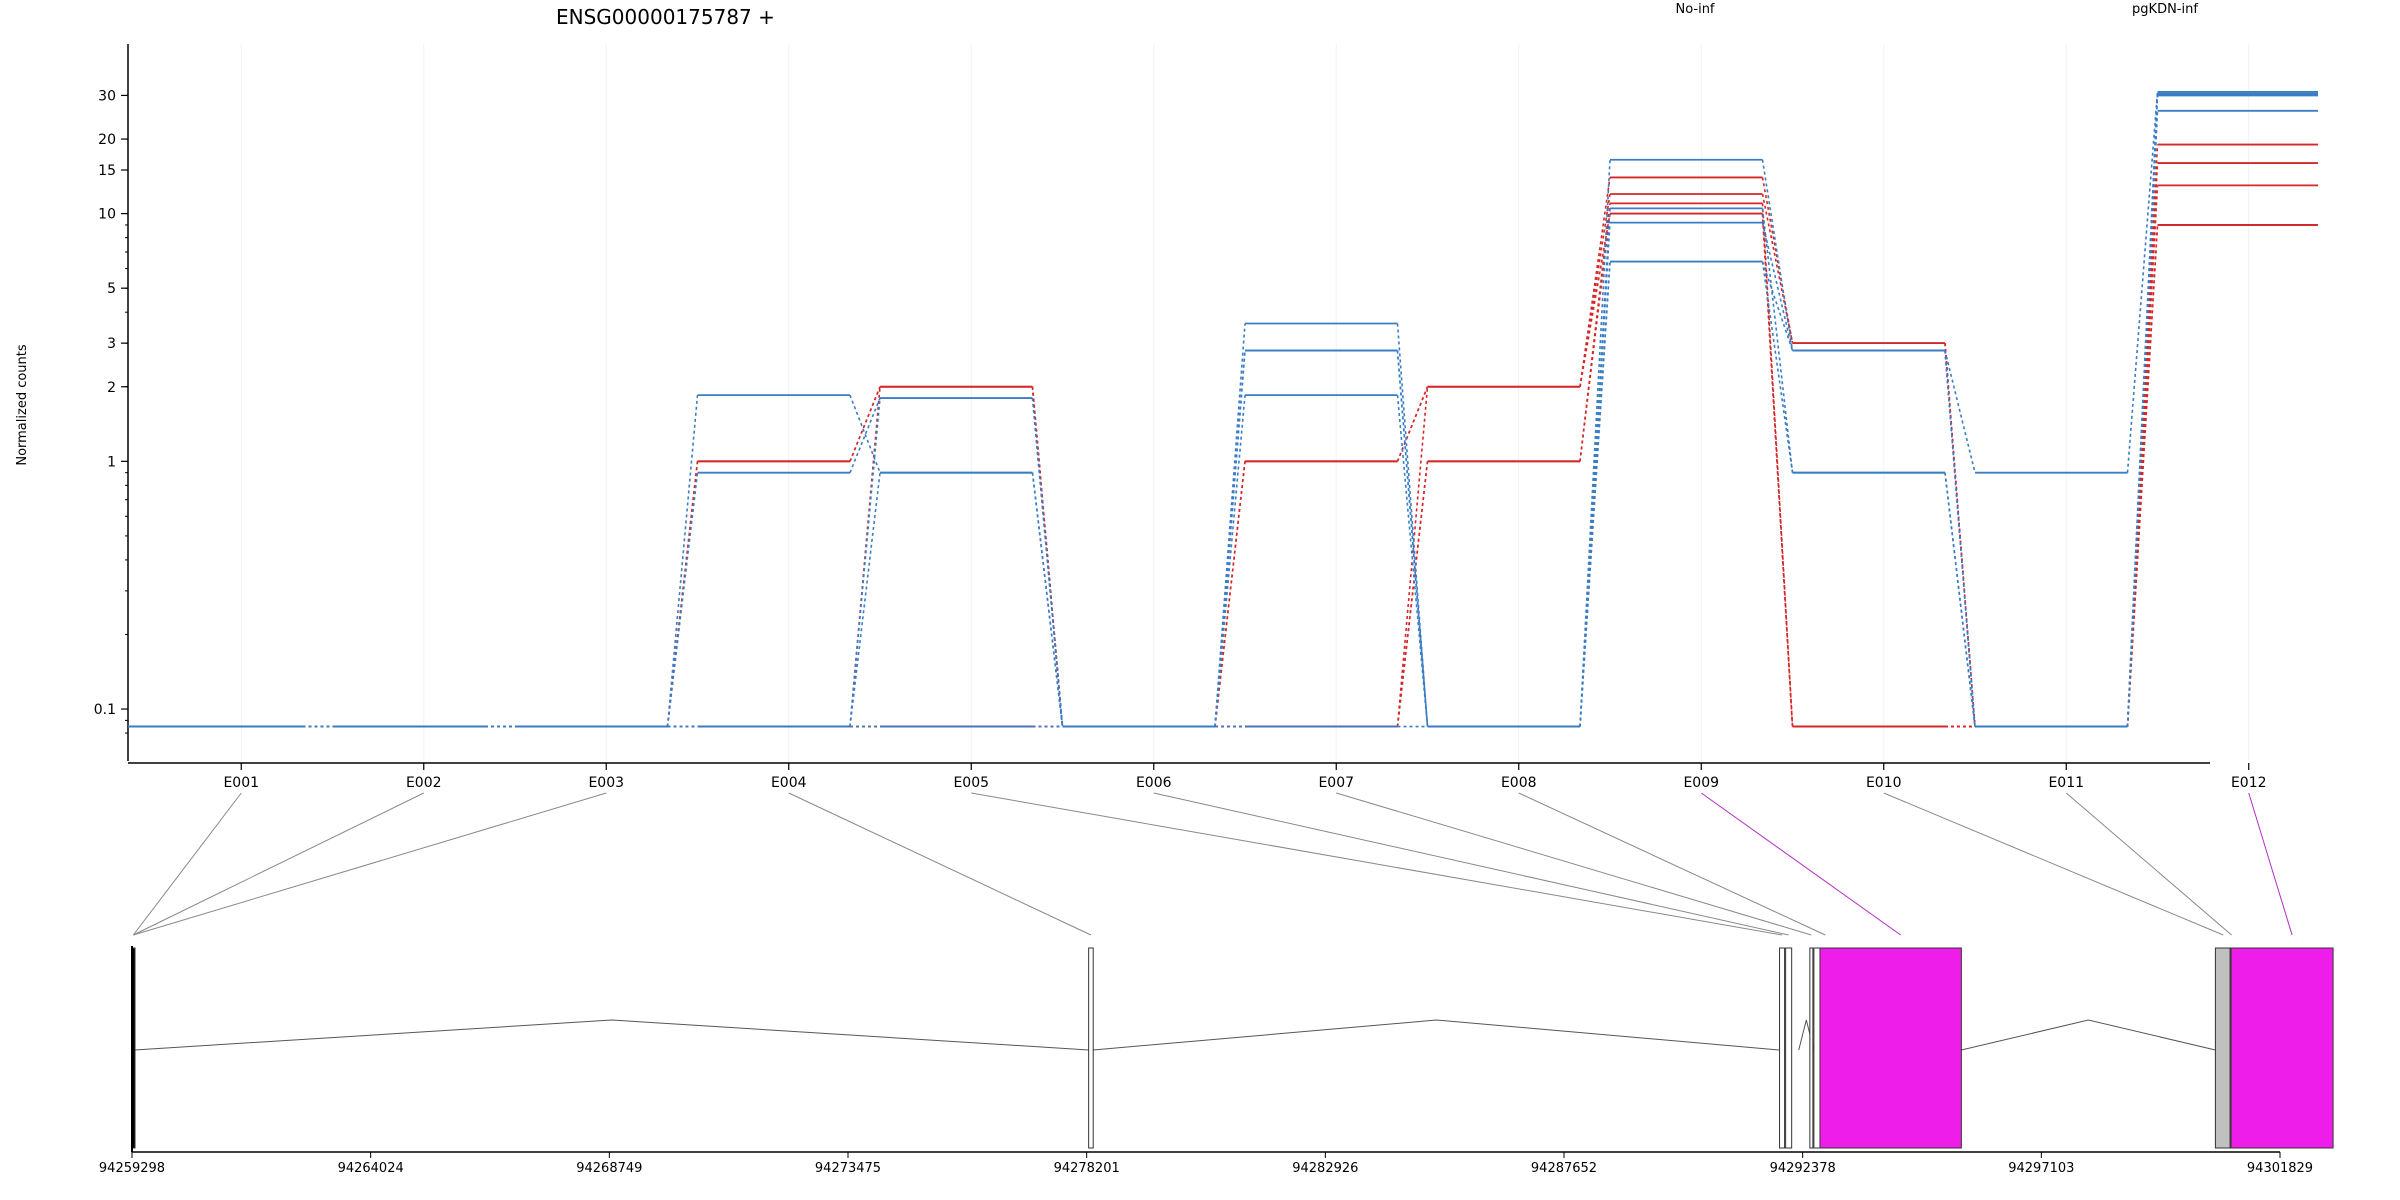 The image size is (2400, 1200). Describe the element at coordinates (22, 405) in the screenshot. I see `y-axis-label: Normalized counts` at that location.